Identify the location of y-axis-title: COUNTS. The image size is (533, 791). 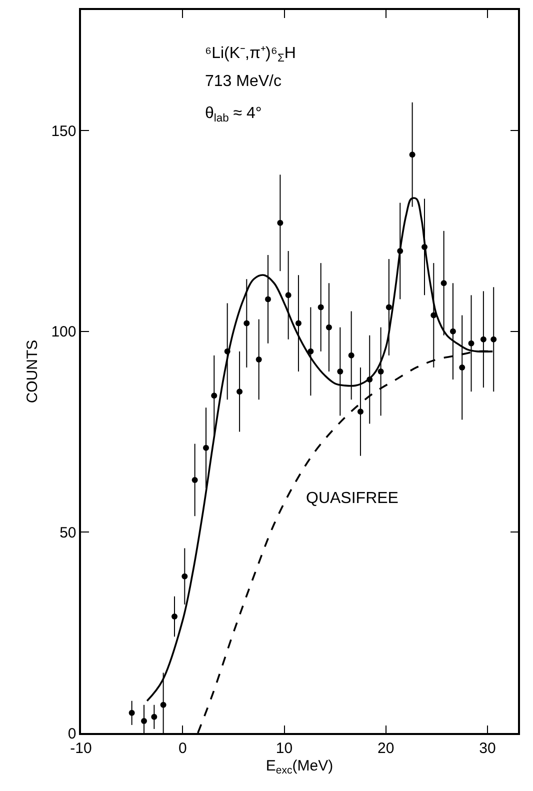
(32, 372).